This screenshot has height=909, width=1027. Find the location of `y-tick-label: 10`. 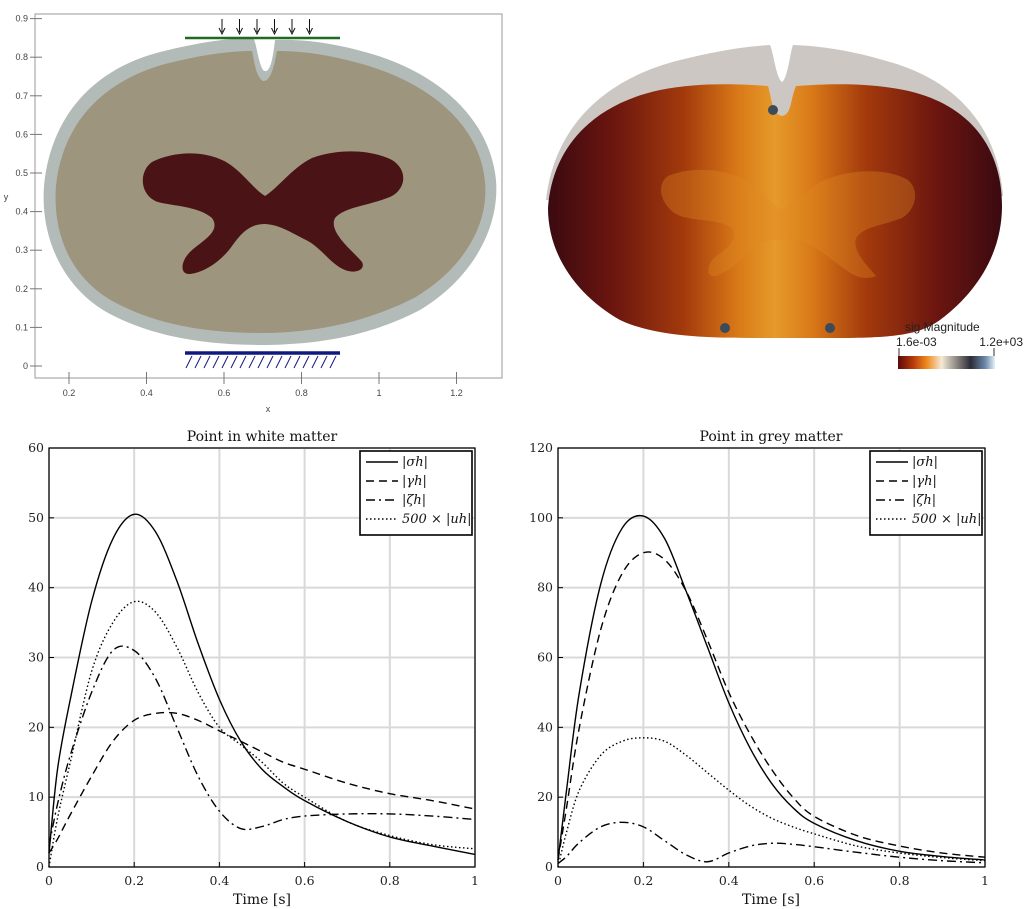

y-tick-label: 10 is located at coordinates (36, 796).